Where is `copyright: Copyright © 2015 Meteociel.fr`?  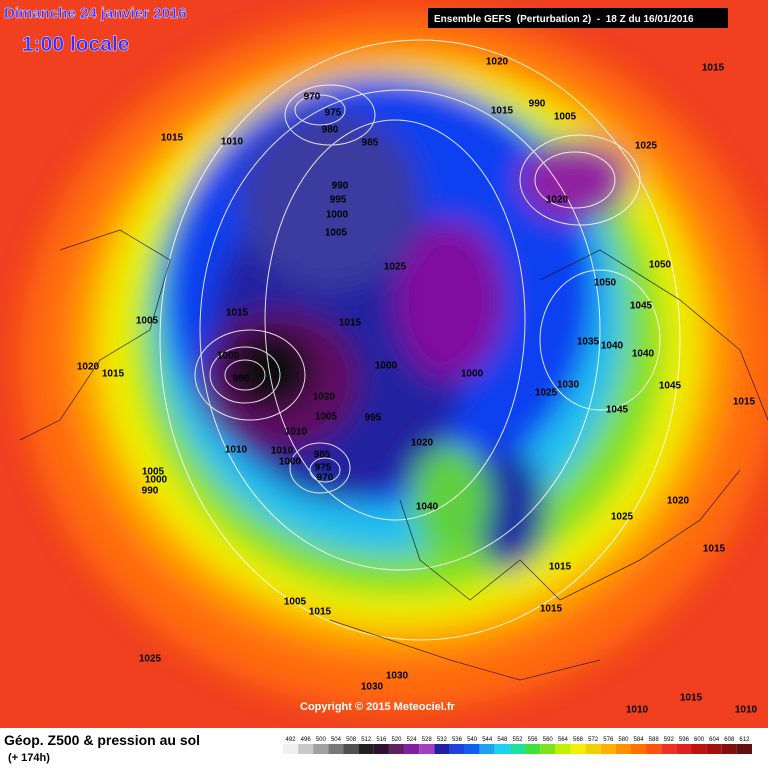 copyright: Copyright © 2015 Meteociel.fr is located at coordinates (378, 707).